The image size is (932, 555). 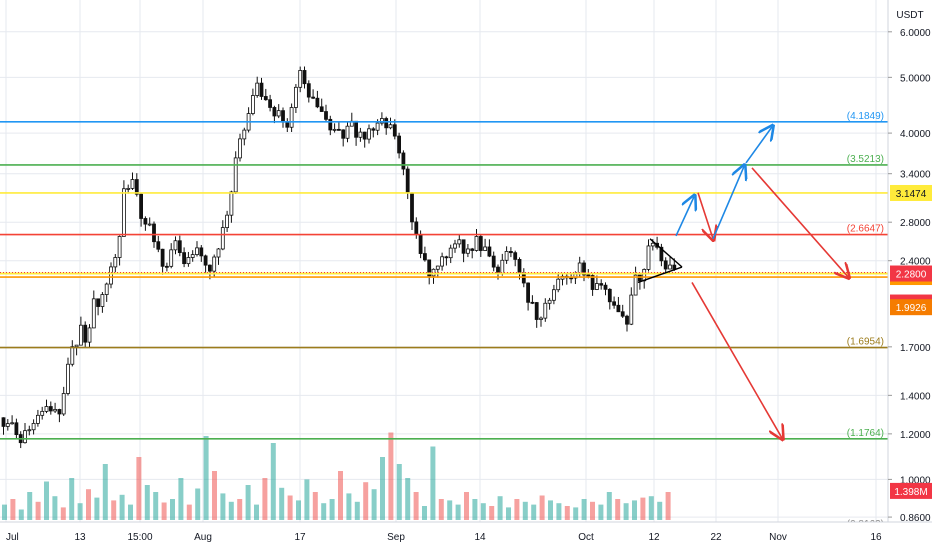 I want to click on x-tick-label: Jul, so click(x=12, y=537).